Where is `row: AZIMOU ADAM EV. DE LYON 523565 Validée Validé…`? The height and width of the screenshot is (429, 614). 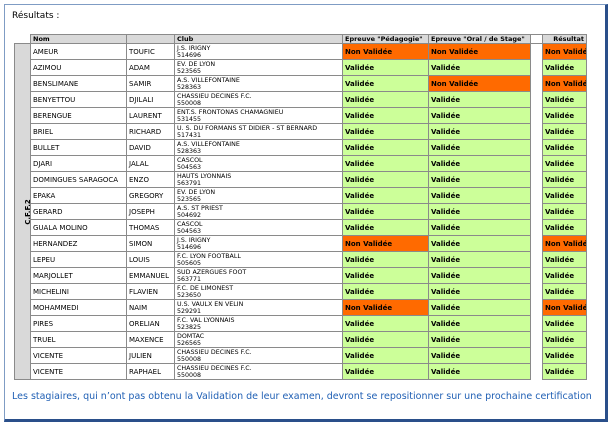
row: AZIMOU ADAM EV. DE LYON 523565 Validée Validé… is located at coordinates (301, 67).